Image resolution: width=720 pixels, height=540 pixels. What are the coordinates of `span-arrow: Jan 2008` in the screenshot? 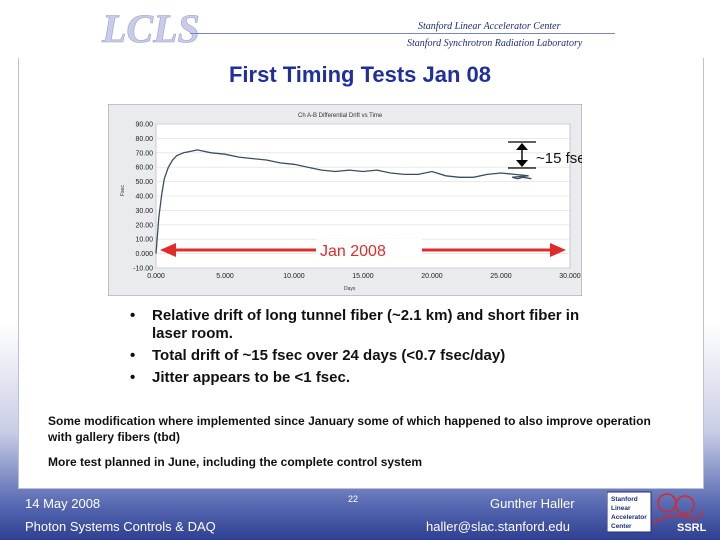 It's located at (363, 250).